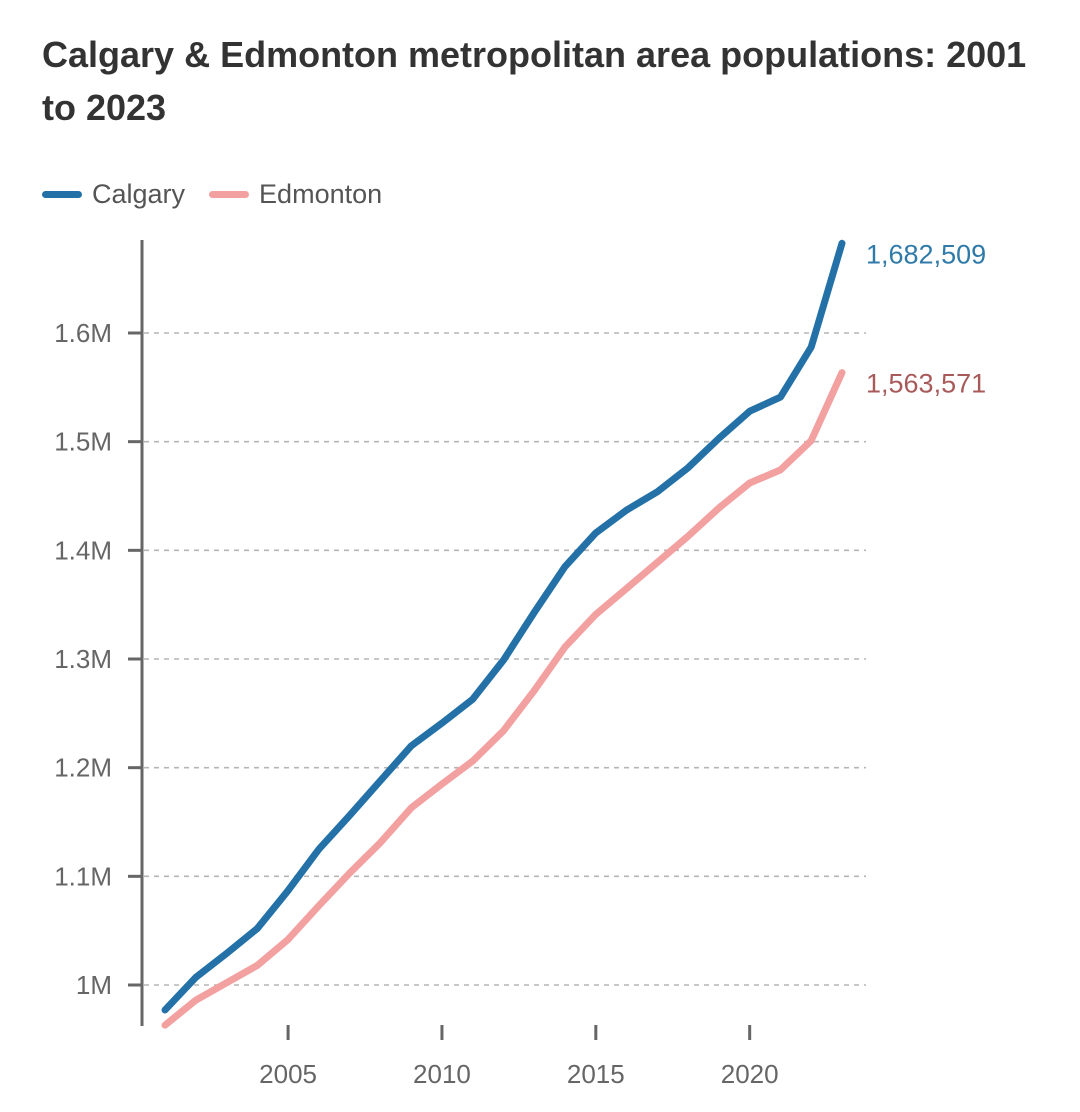 This screenshot has height=1112, width=1080. What do you see at coordinates (321, 193) in the screenshot?
I see `legend-label-edmonton: Edmonton` at bounding box center [321, 193].